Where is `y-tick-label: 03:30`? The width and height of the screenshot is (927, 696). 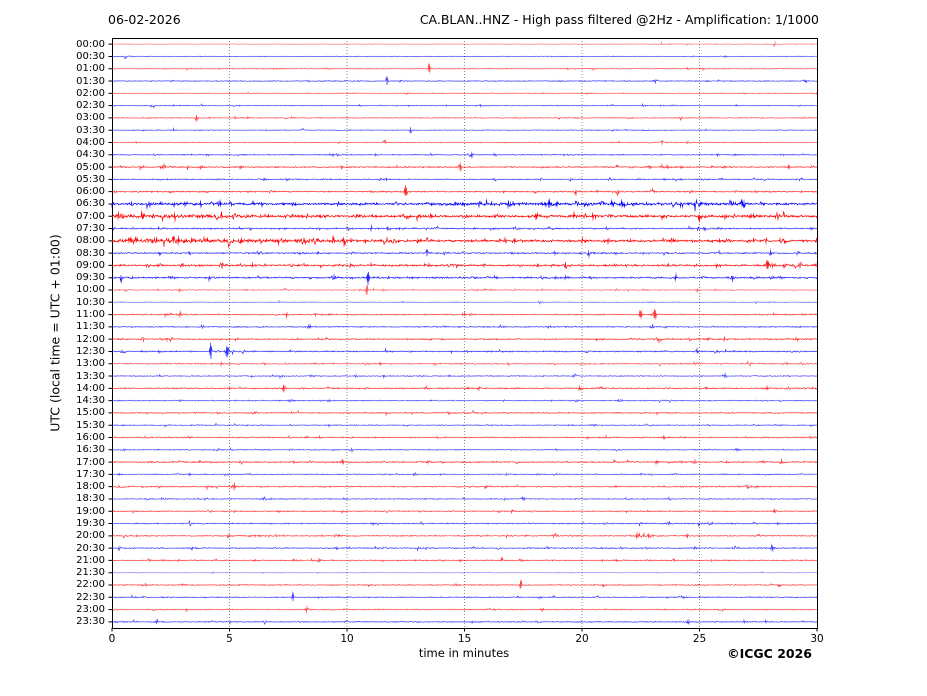
y-tick-label: 03:30 is located at coordinates (90, 130).